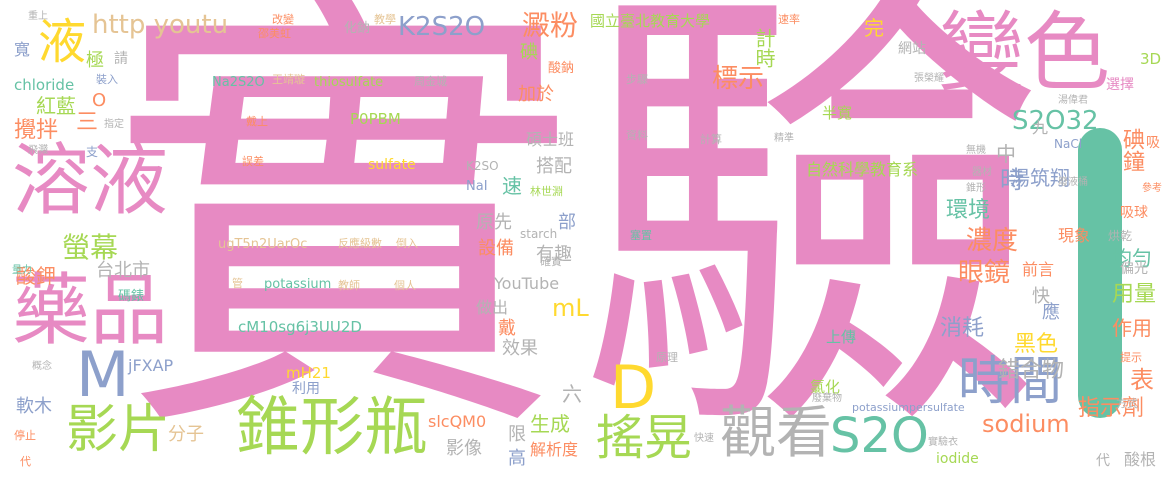 This screenshot has width=1175, height=482. Describe the element at coordinates (976, 189) in the screenshot. I see `word-zhuixing: 錐形` at that location.